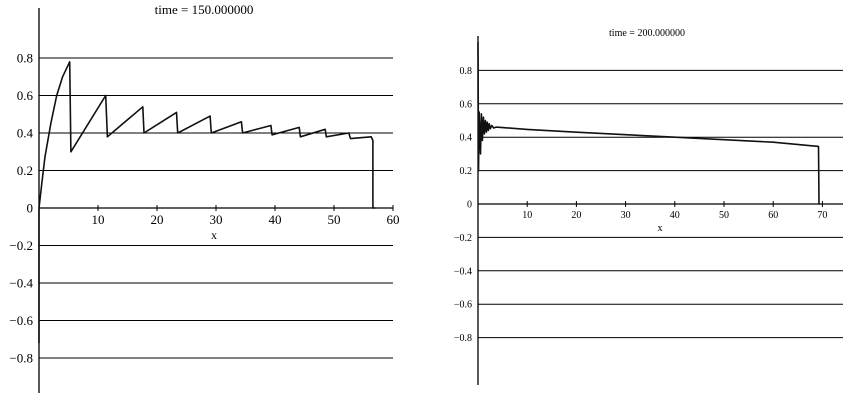 The width and height of the screenshot is (845, 394). What do you see at coordinates (822, 215) in the screenshot?
I see `x-tick-label: 70` at bounding box center [822, 215].